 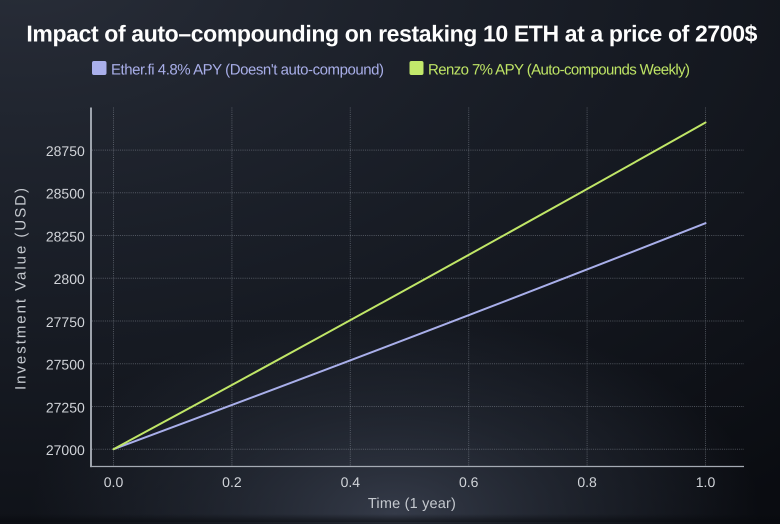 I want to click on svg-text: 0.0, so click(x=114, y=482).